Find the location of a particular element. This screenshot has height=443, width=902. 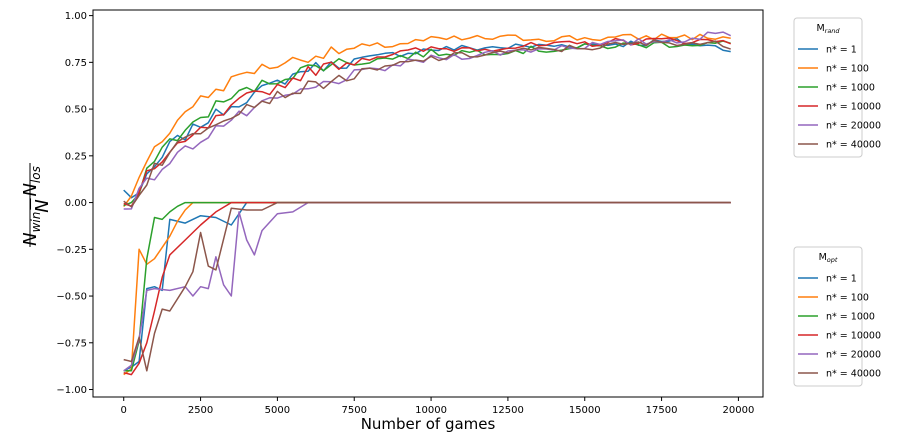

y-tick-label: 1.00 is located at coordinates (76, 16).